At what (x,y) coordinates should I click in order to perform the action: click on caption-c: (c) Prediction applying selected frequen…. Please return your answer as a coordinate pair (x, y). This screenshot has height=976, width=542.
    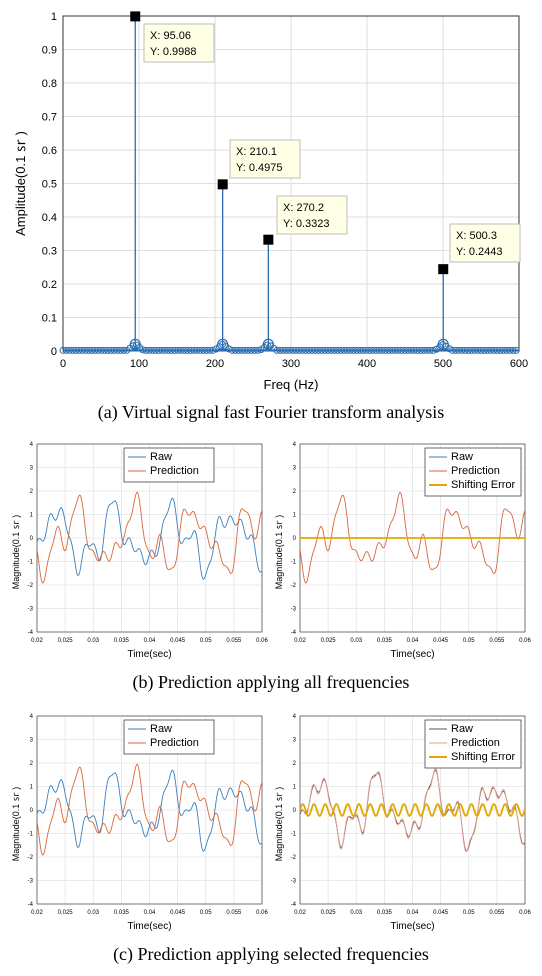
    Looking at the image, I should click on (271, 954).